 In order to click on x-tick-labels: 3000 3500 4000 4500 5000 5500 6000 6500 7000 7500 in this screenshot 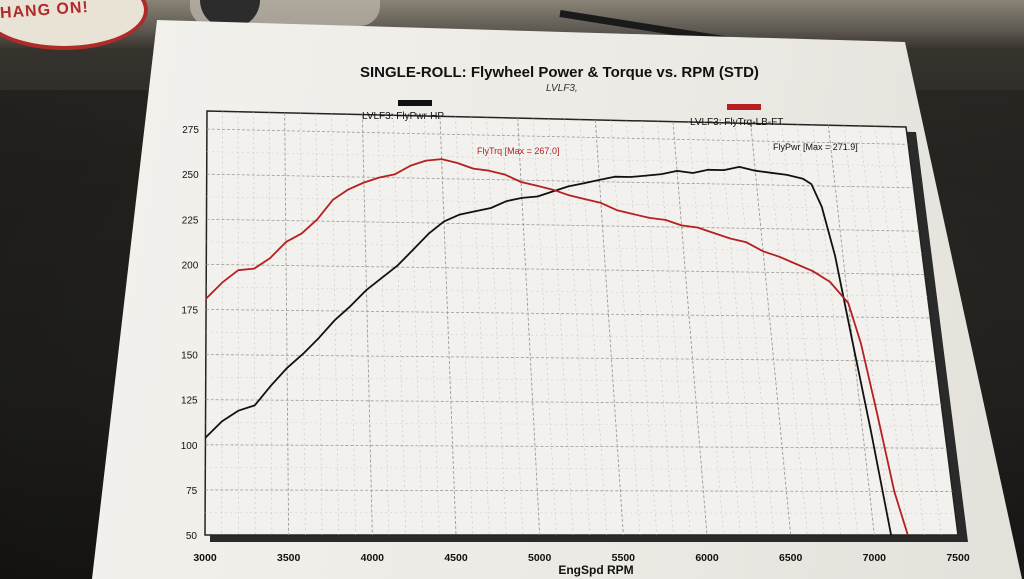, I will do `click(581, 558)`.